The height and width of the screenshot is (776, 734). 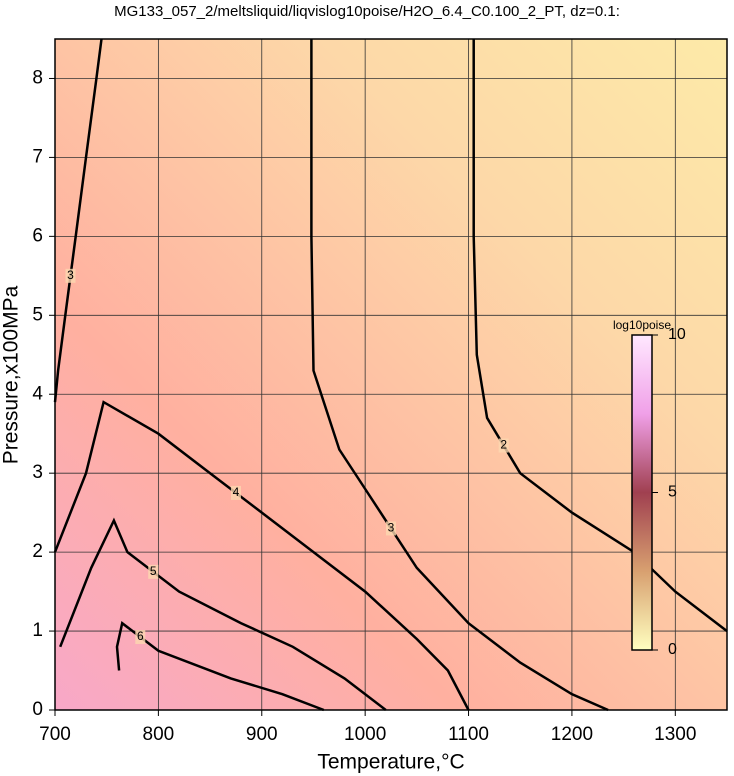 I want to click on contour-label: 4, so click(x=236, y=492).